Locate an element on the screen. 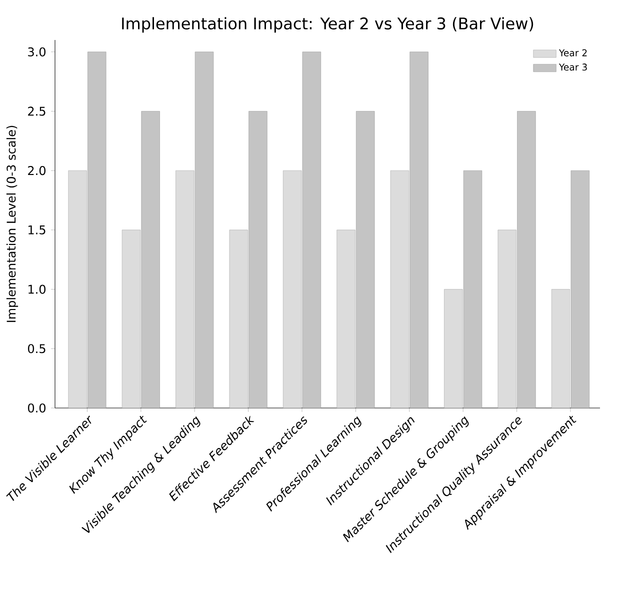  y-tick-label: 2.0 is located at coordinates (37, 171).